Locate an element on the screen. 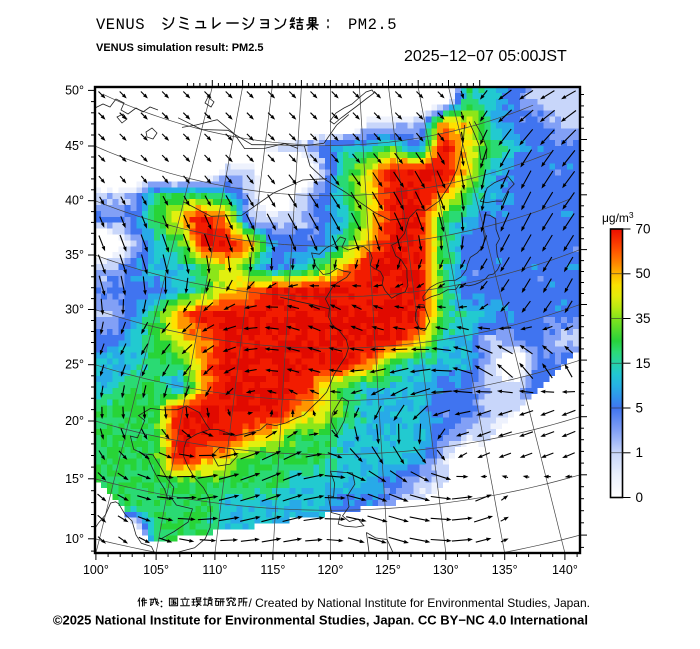  svg-text: μg/m3 is located at coordinates (618, 217).